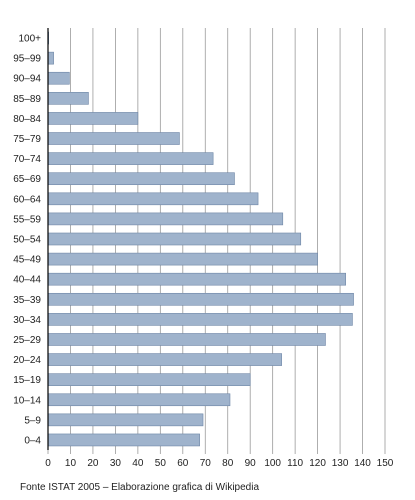 The width and height of the screenshot is (415, 500). I want to click on x-tick-label: 100, so click(272, 463).